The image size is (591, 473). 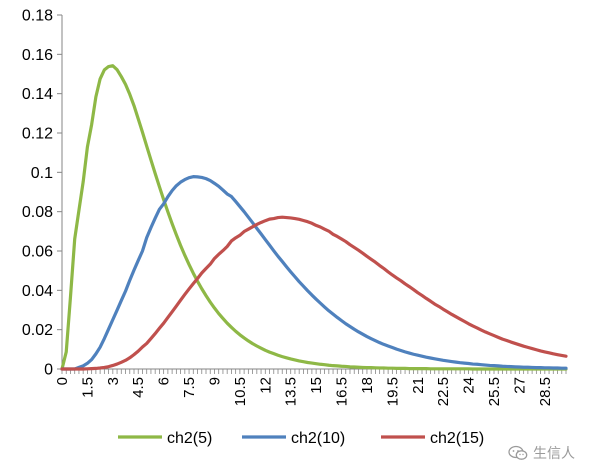 What do you see at coordinates (164, 381) in the screenshot?
I see `x-tick-label: 6` at bounding box center [164, 381].